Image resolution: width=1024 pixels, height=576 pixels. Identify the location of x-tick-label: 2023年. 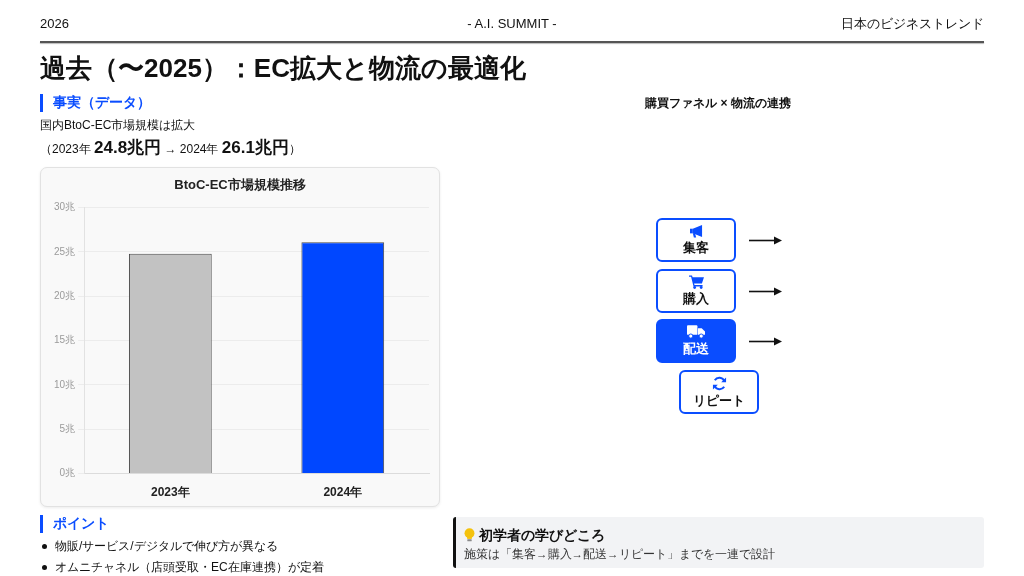
(170, 492).